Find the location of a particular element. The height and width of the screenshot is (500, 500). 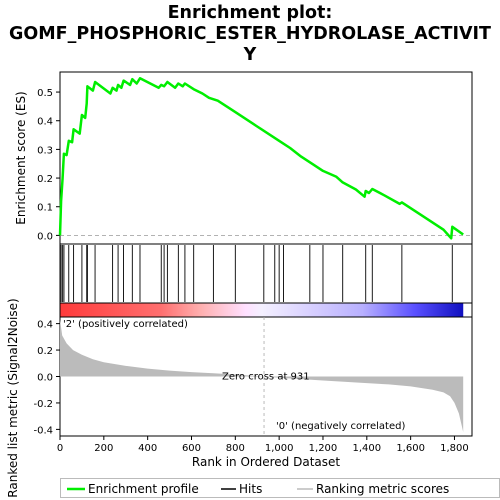

chart-title-line-1: Enrichment plot: is located at coordinates (250, 13).